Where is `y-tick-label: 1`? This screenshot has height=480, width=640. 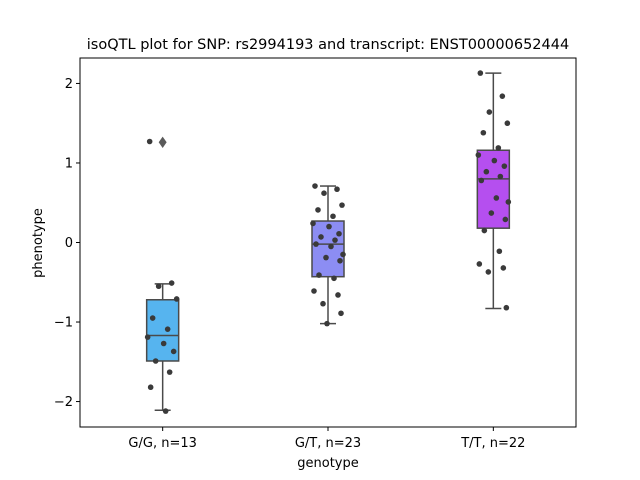 y-tick-label: 1 is located at coordinates (69, 163).